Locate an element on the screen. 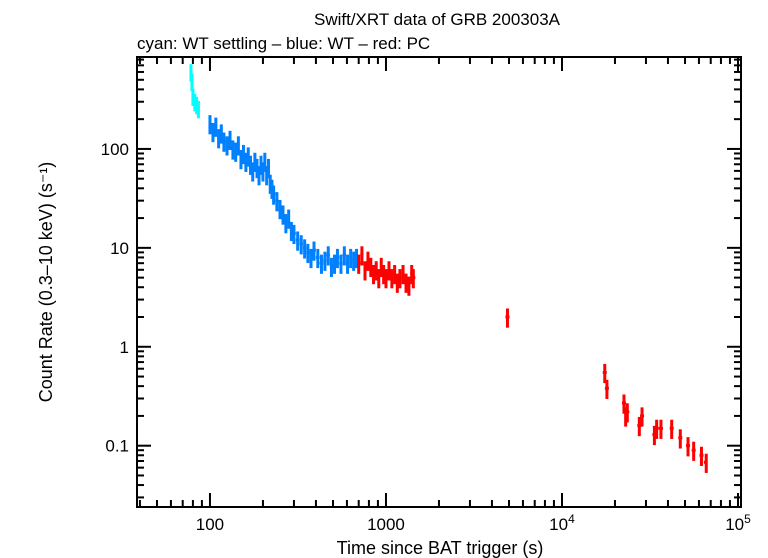 The height and width of the screenshot is (558, 768). x-tick-label: 1000 is located at coordinates (386, 524).